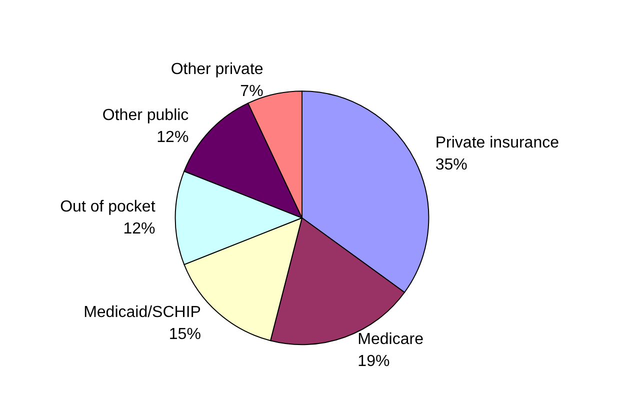  What do you see at coordinates (184, 334) in the screenshot?
I see `data-label: 15%` at bounding box center [184, 334].